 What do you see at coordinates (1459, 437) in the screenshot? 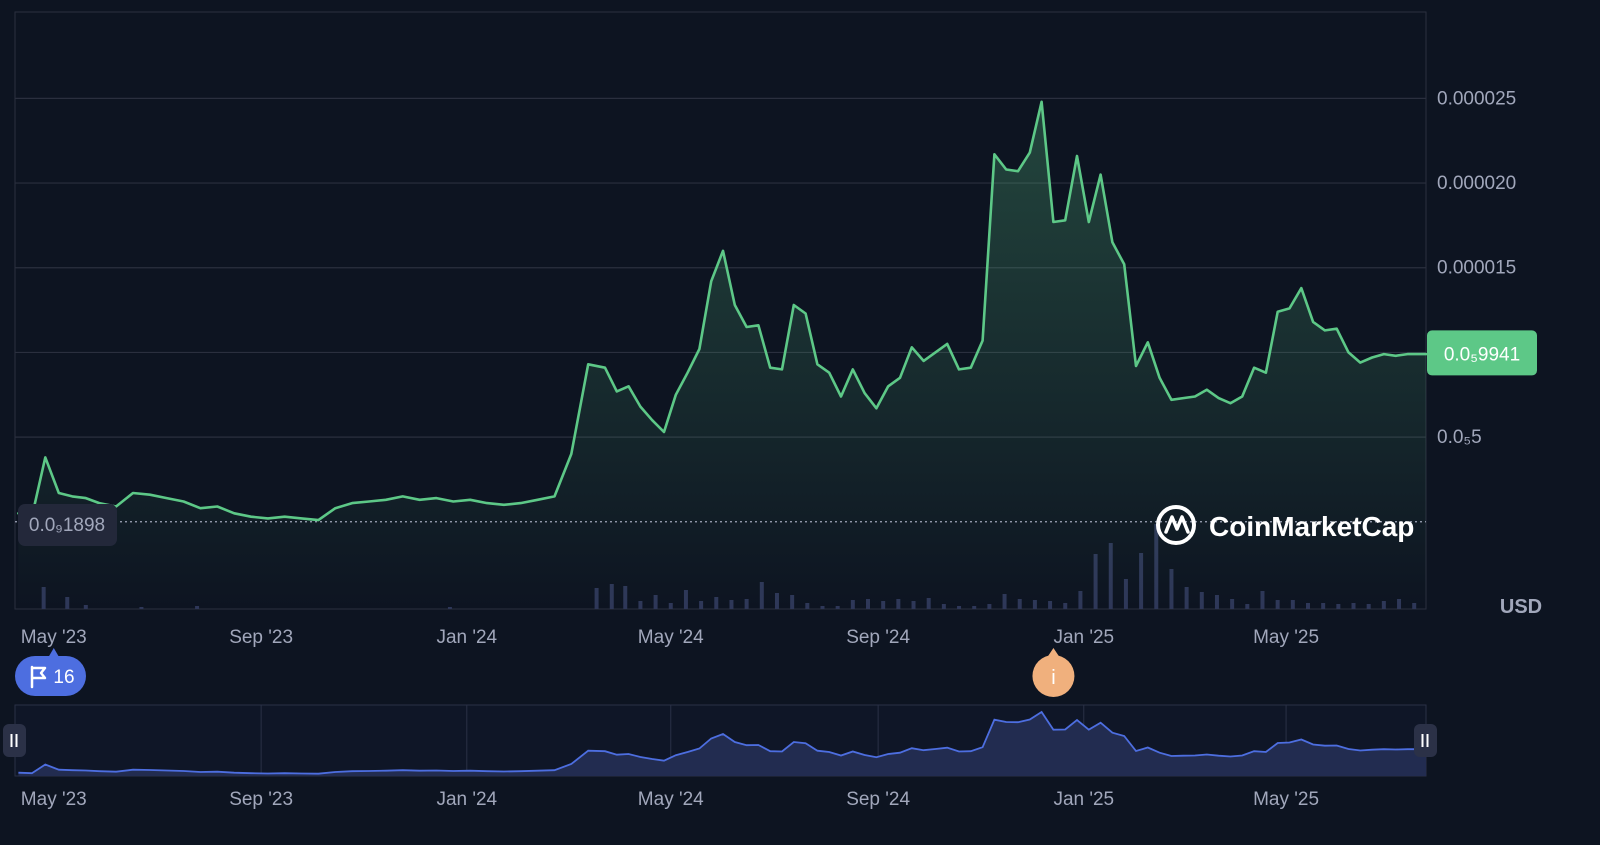
I see `y-tick-label: 0.0₅5` at bounding box center [1459, 437].